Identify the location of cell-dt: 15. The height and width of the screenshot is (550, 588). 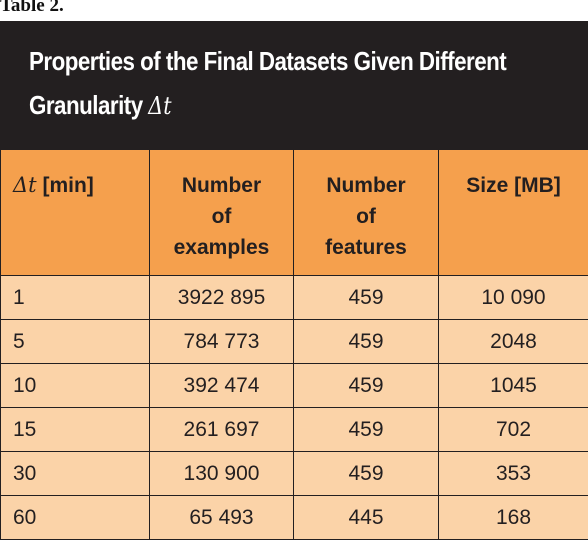
(75, 429).